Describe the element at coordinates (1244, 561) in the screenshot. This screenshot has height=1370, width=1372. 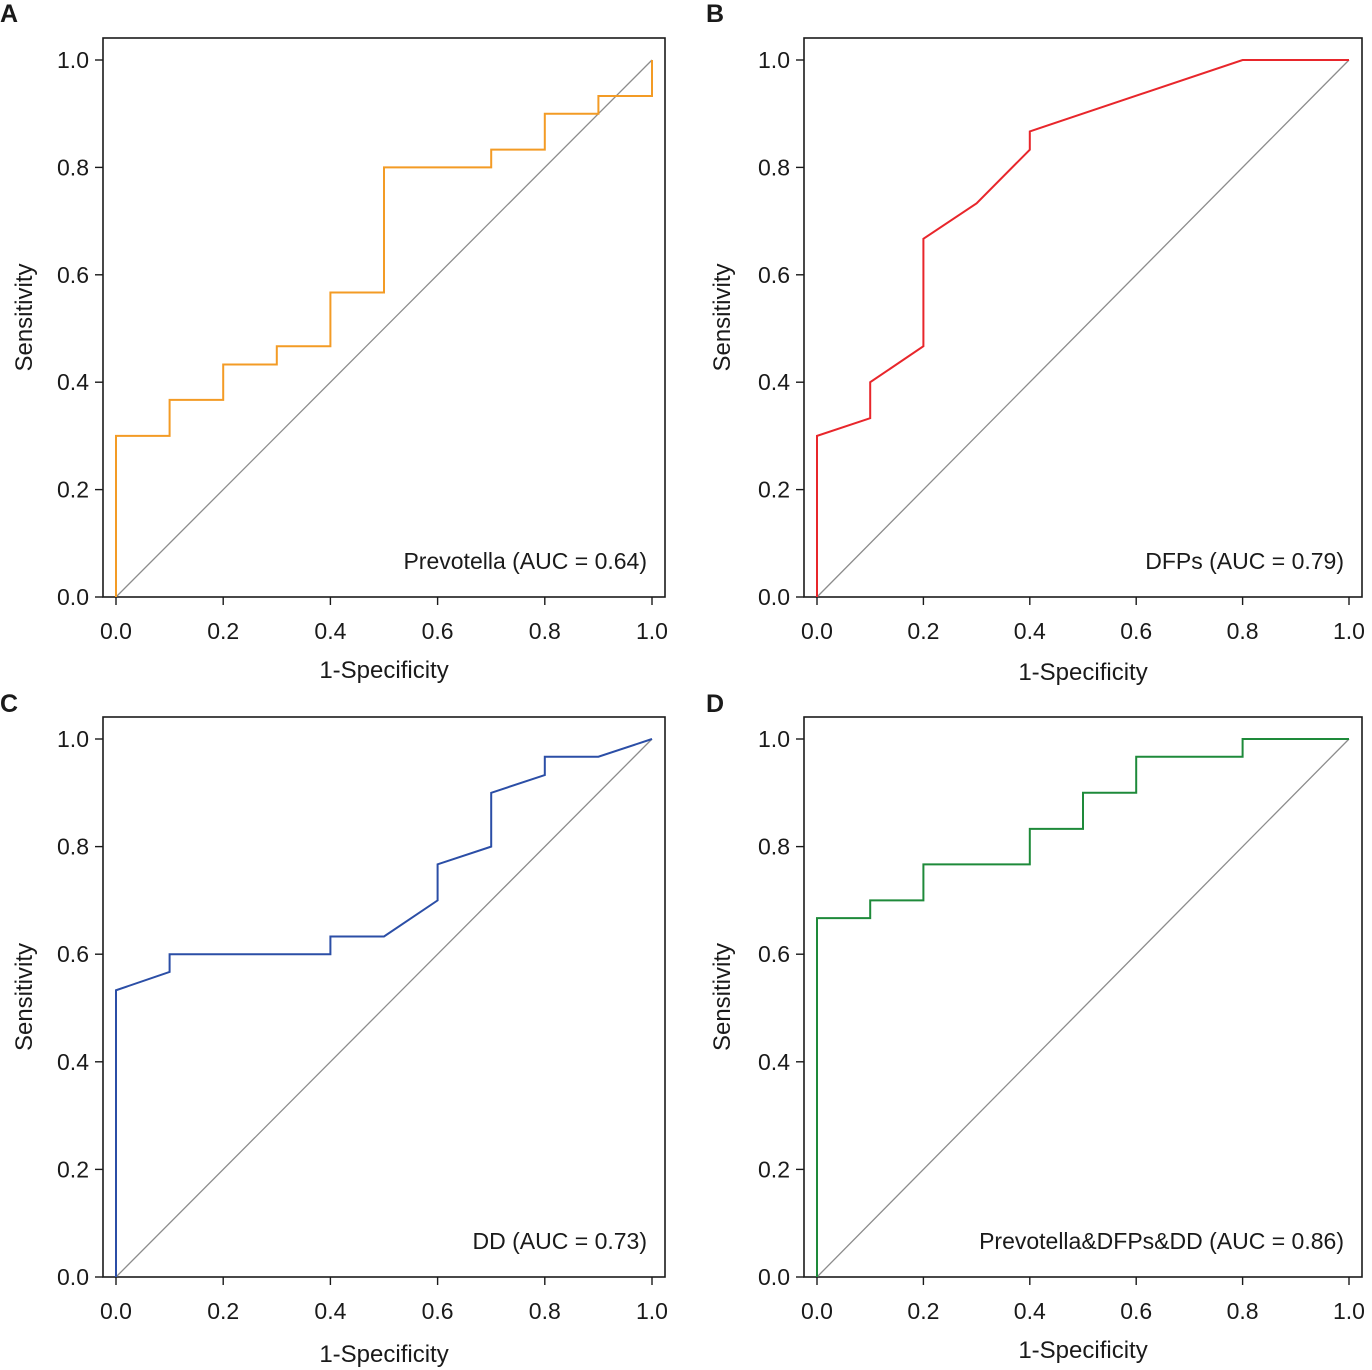
I see `auc-legend: DFPs (AUC = 0.79)` at that location.